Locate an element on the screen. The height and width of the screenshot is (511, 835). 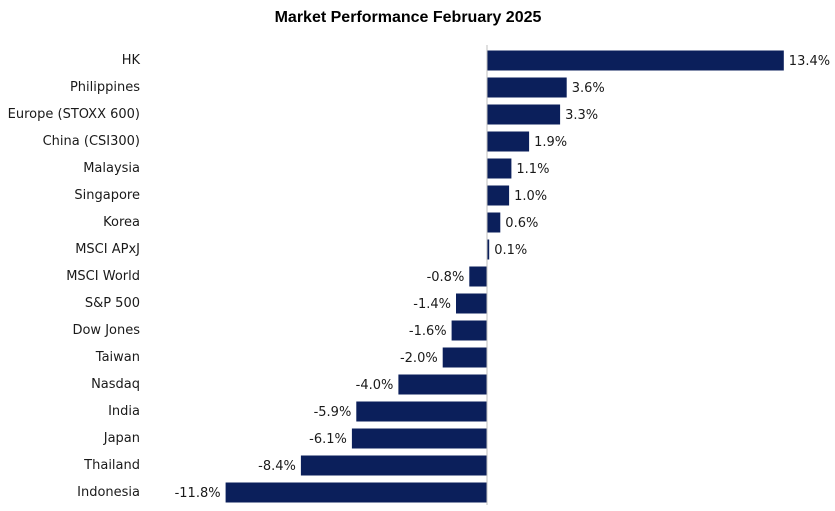
category-label-16: Indonesia is located at coordinates (108, 492).